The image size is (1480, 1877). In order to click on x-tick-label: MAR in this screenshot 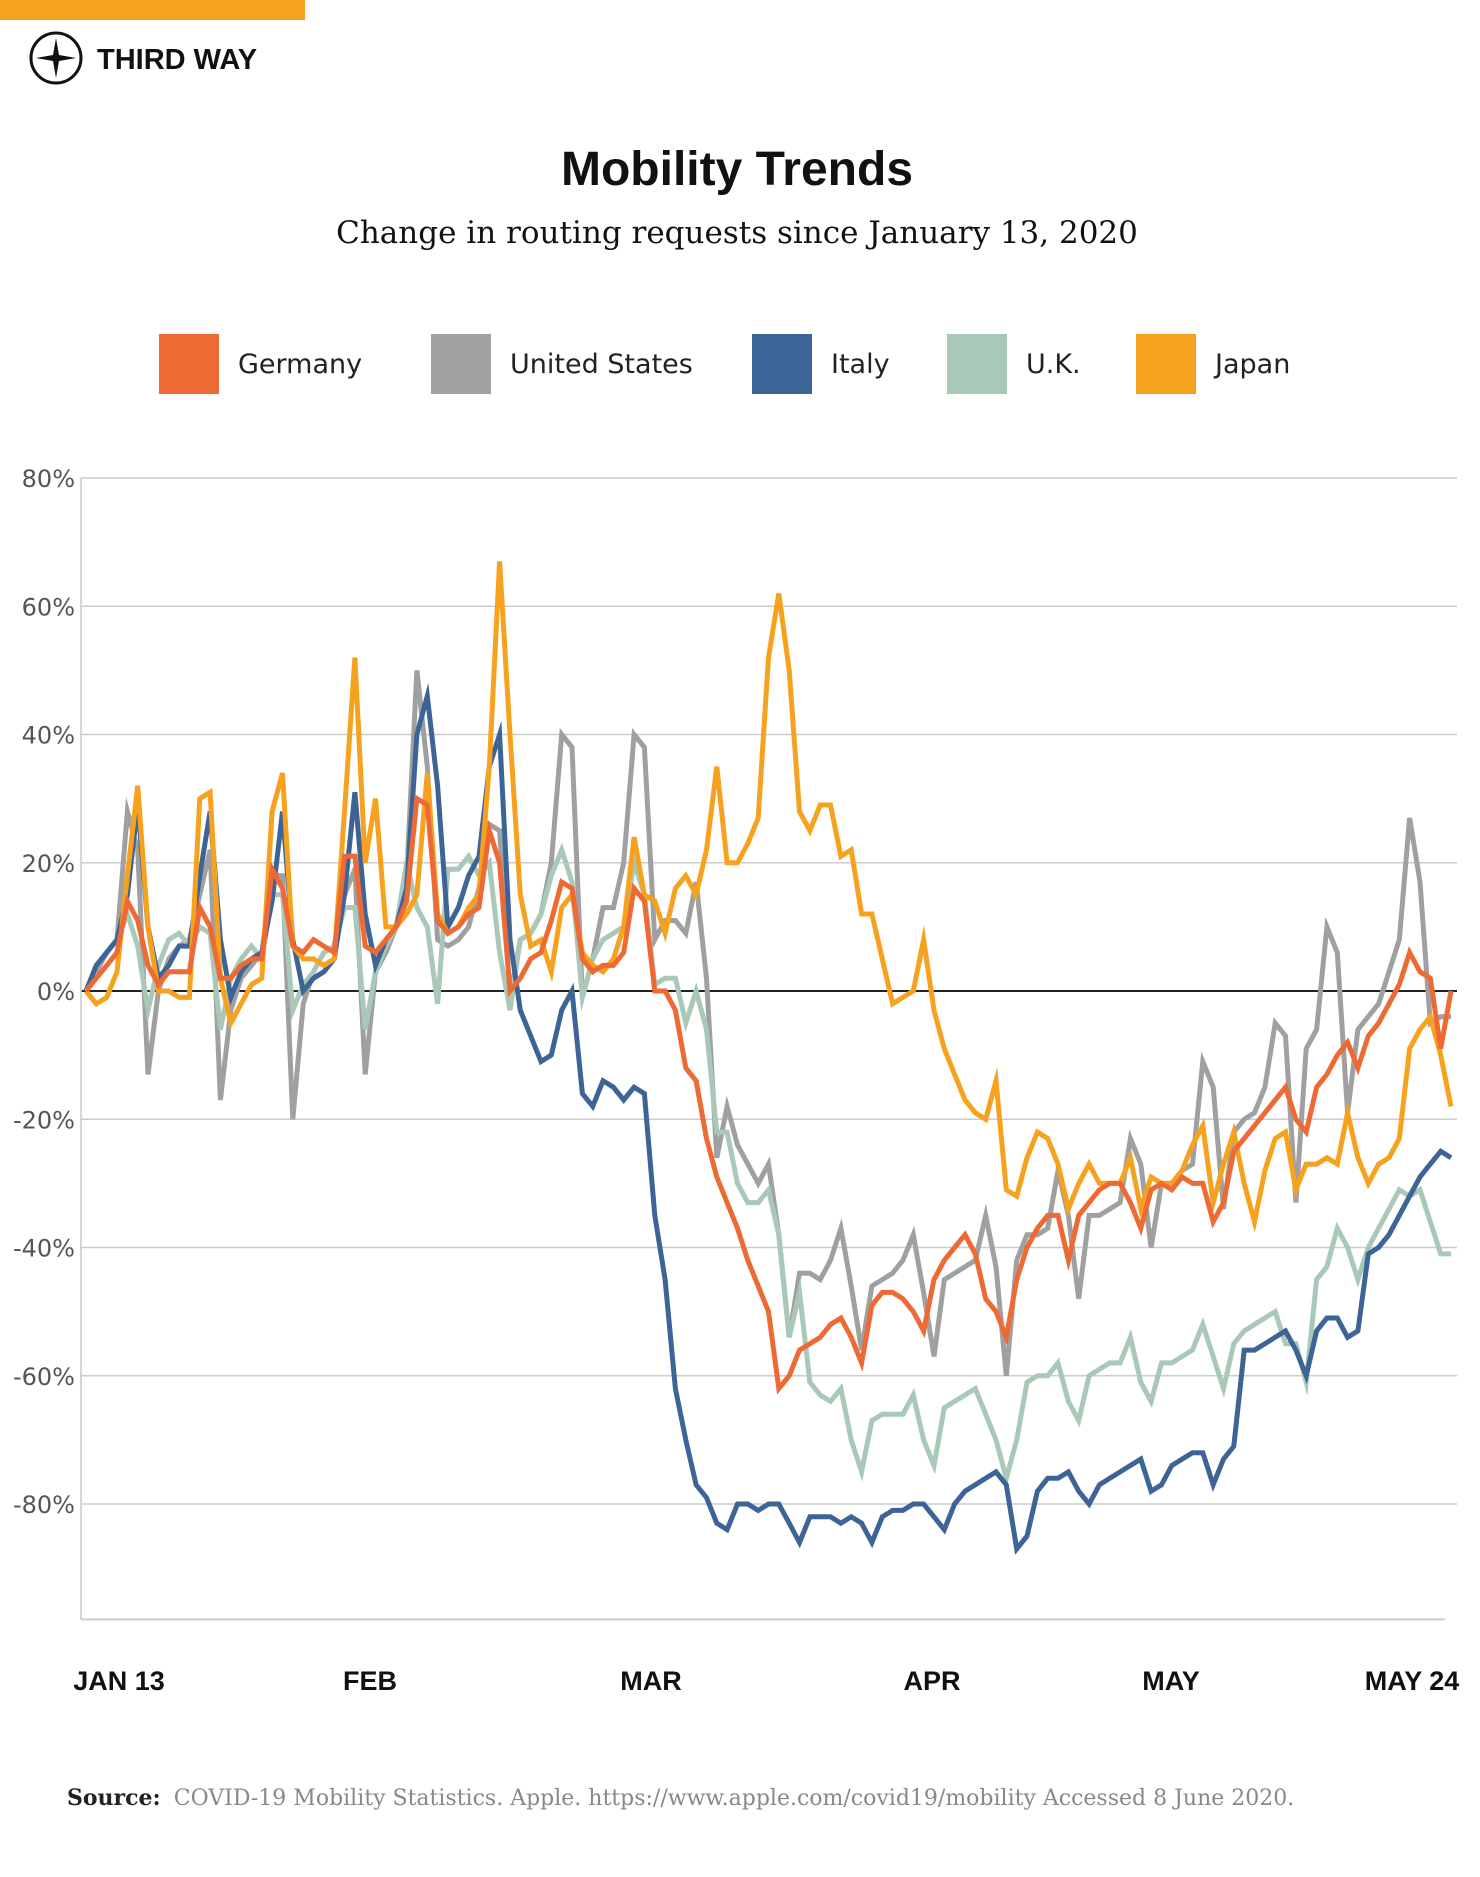, I will do `click(651, 1681)`.